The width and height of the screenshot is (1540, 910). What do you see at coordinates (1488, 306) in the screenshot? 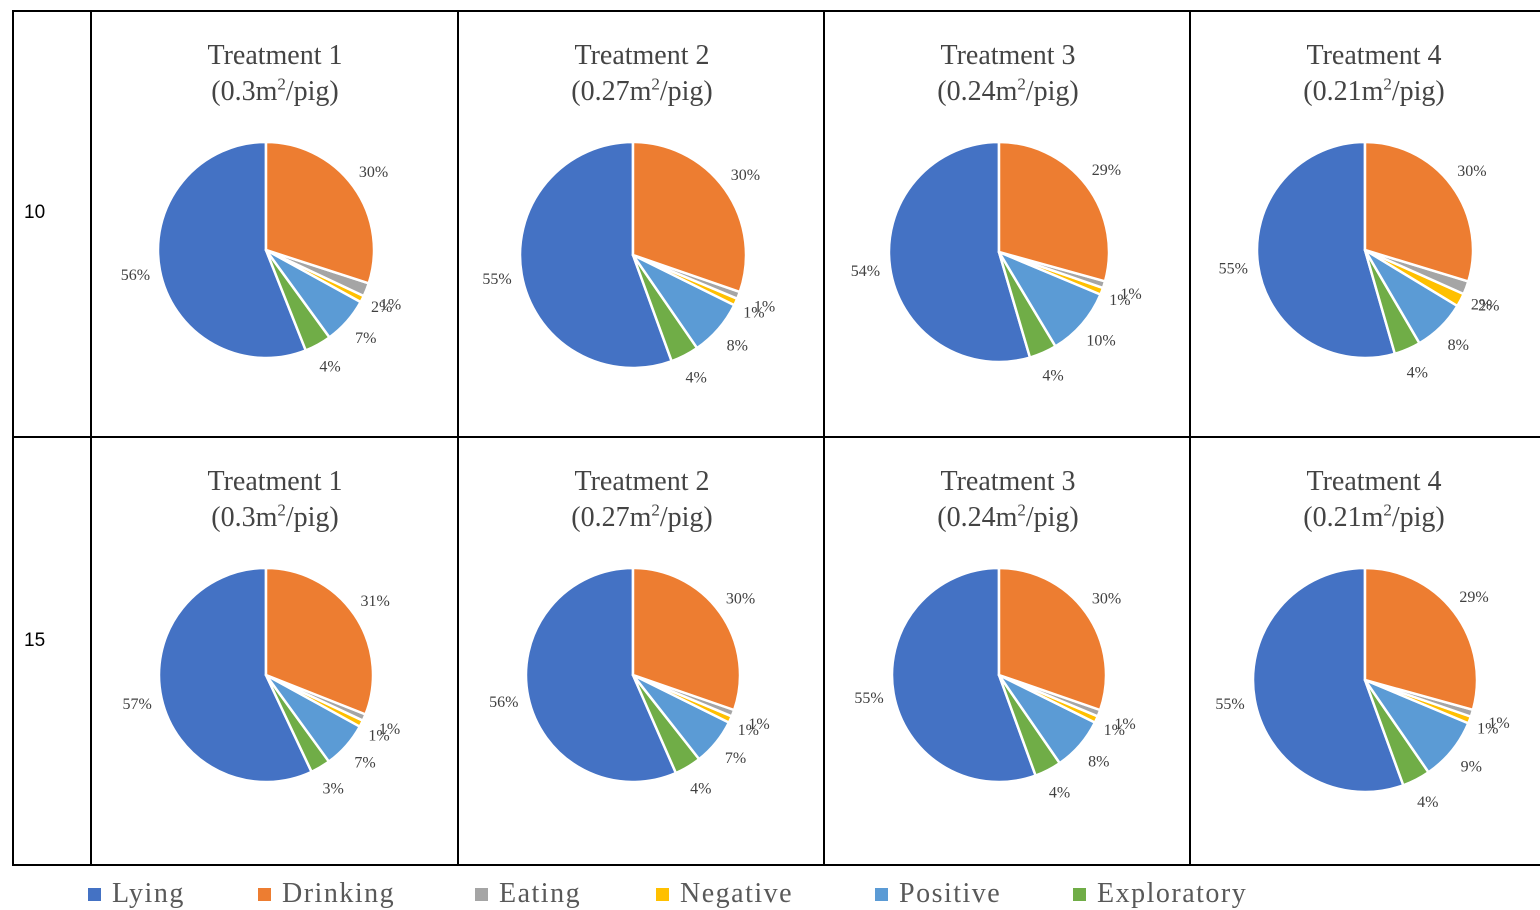
I see `pie-label-negative: 2%` at bounding box center [1488, 306].